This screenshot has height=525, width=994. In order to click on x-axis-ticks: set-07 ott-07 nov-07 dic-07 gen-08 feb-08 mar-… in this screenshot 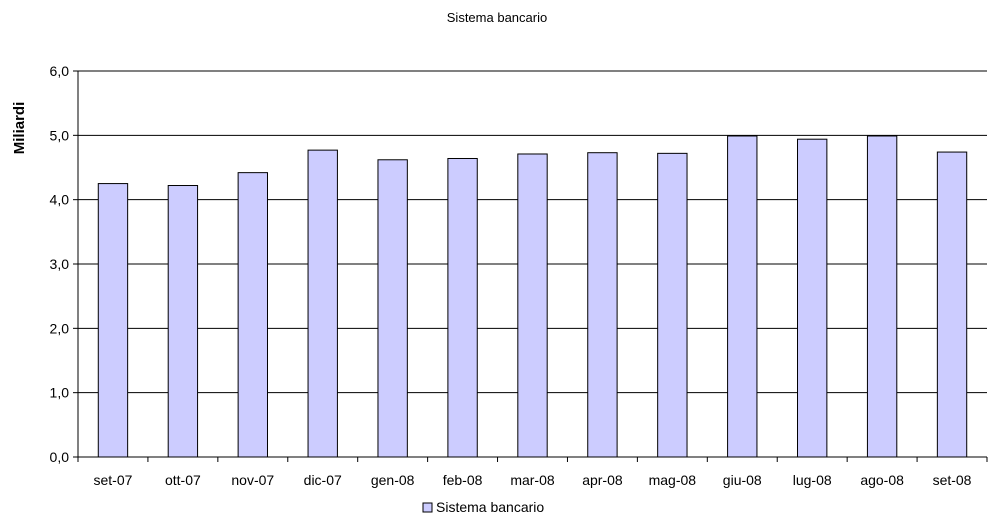, I will do `click(532, 472)`.